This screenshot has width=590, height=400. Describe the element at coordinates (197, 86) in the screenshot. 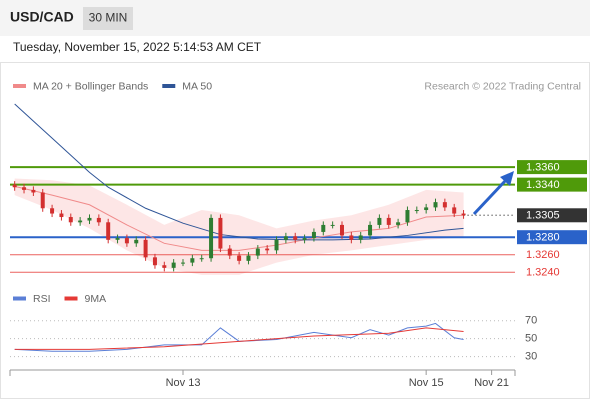

I see `legend-label: MA 50` at that location.